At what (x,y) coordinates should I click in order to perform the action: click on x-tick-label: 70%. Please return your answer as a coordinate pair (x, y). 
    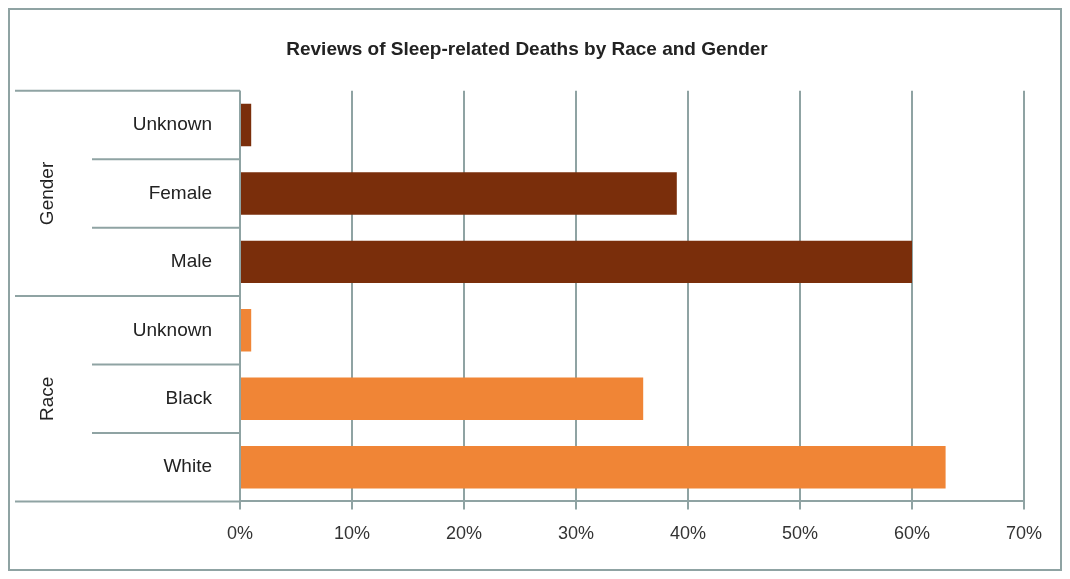
    Looking at the image, I should click on (1024, 533).